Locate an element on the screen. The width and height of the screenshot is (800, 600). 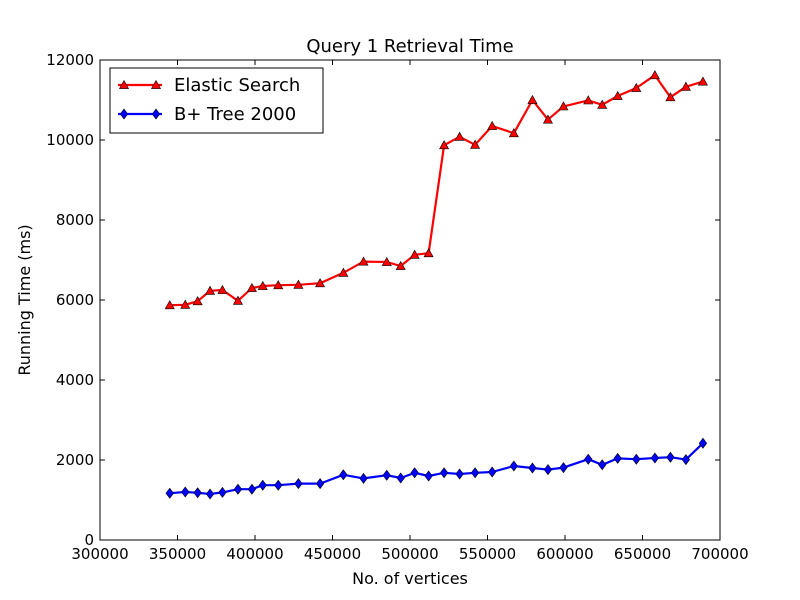
y-tick-label: 10000 is located at coordinates (70, 140).